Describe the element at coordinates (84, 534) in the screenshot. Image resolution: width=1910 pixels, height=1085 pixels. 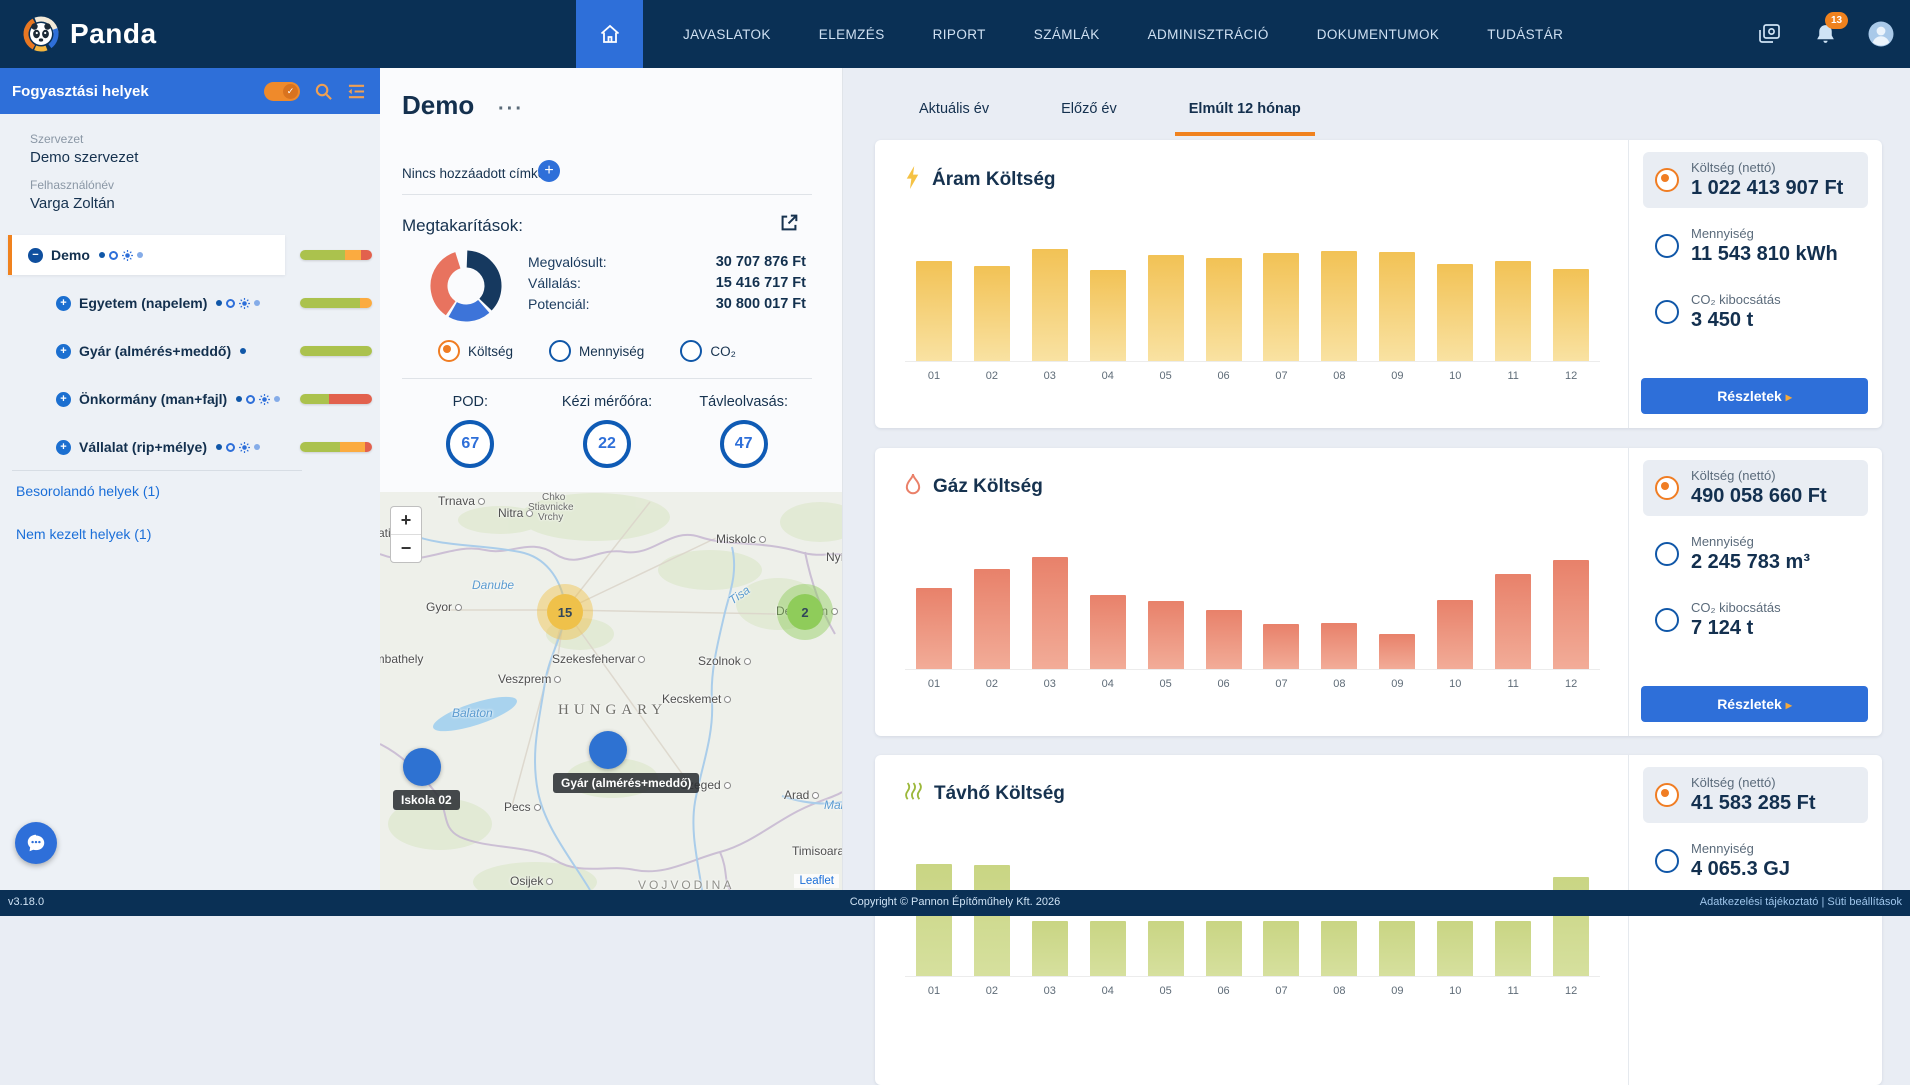
I see `link-unmanaged-places: Nem kezelt helyek (1)` at that location.